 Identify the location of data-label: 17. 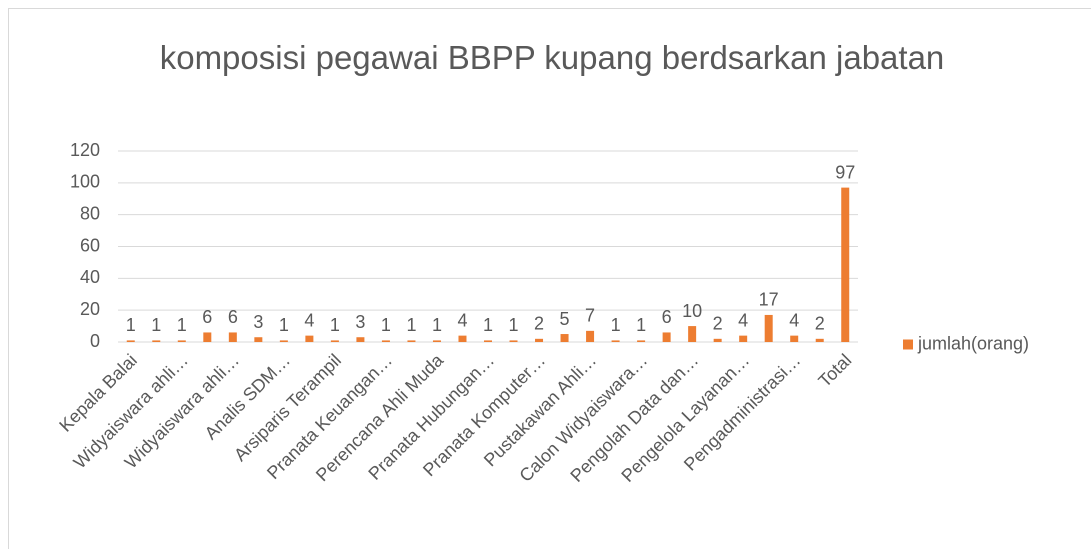
(769, 300).